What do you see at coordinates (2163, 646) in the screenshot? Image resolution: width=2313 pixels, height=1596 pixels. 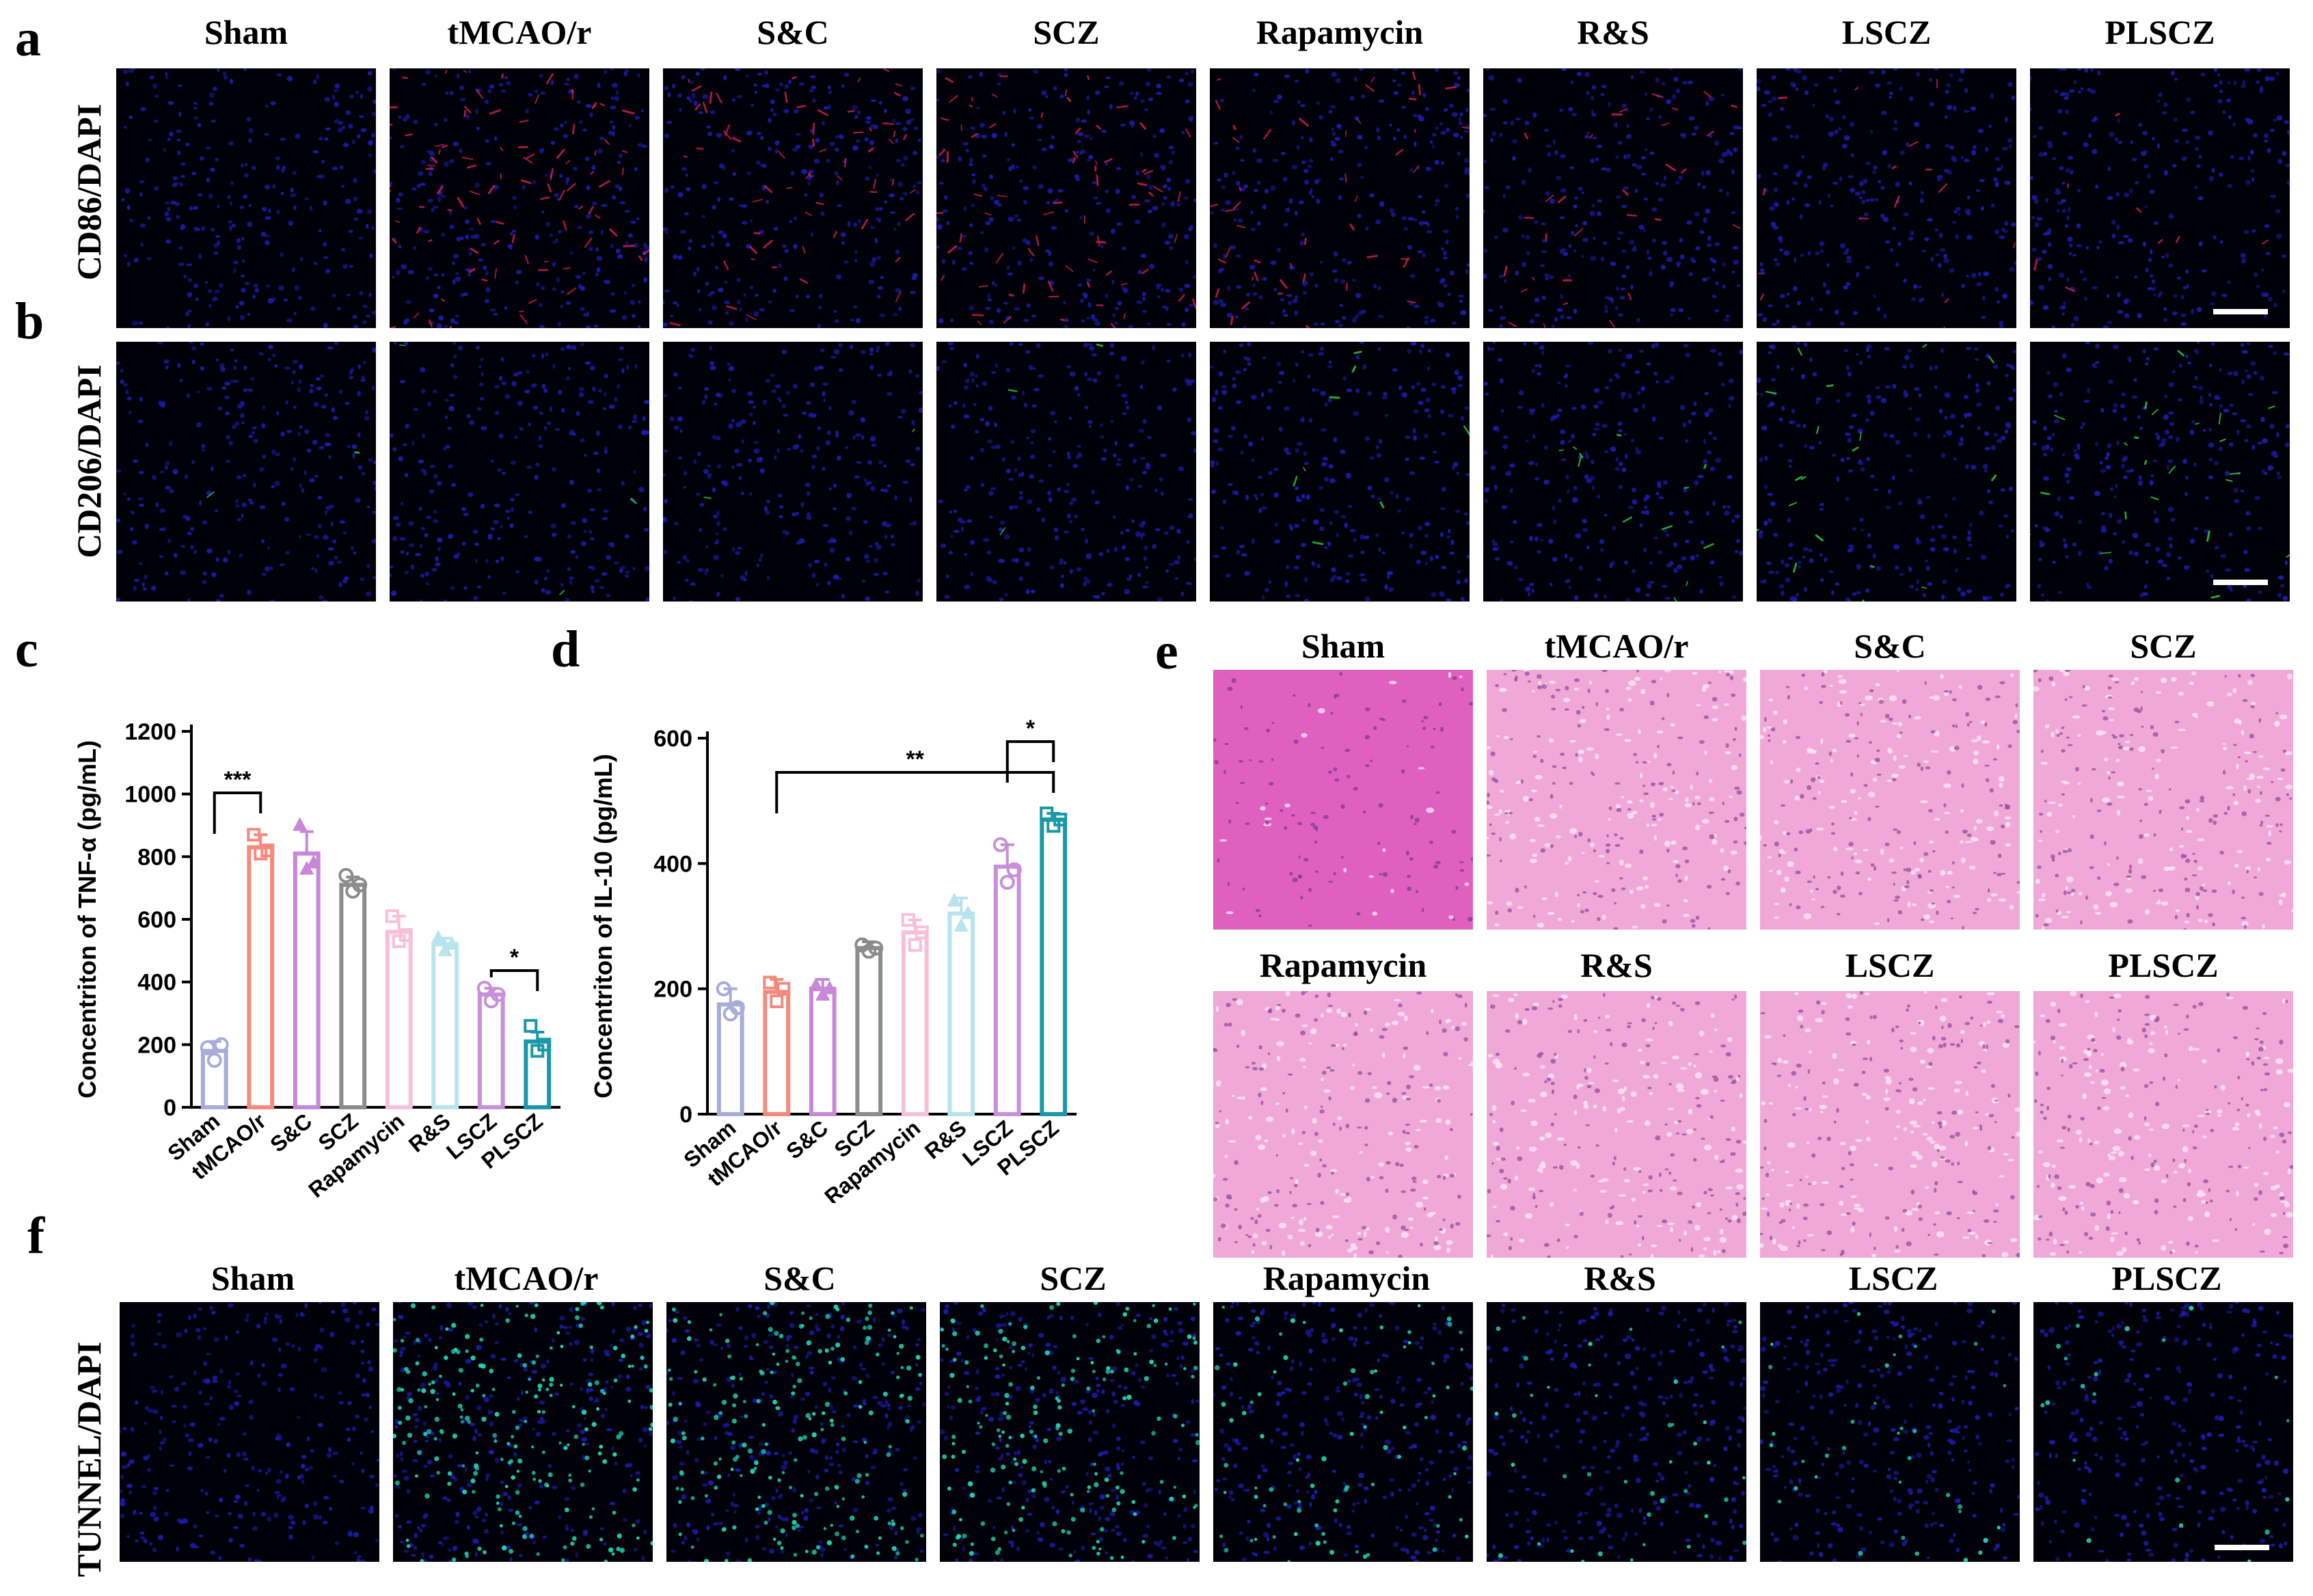 I see `he-label-top-3: SCZ` at bounding box center [2163, 646].